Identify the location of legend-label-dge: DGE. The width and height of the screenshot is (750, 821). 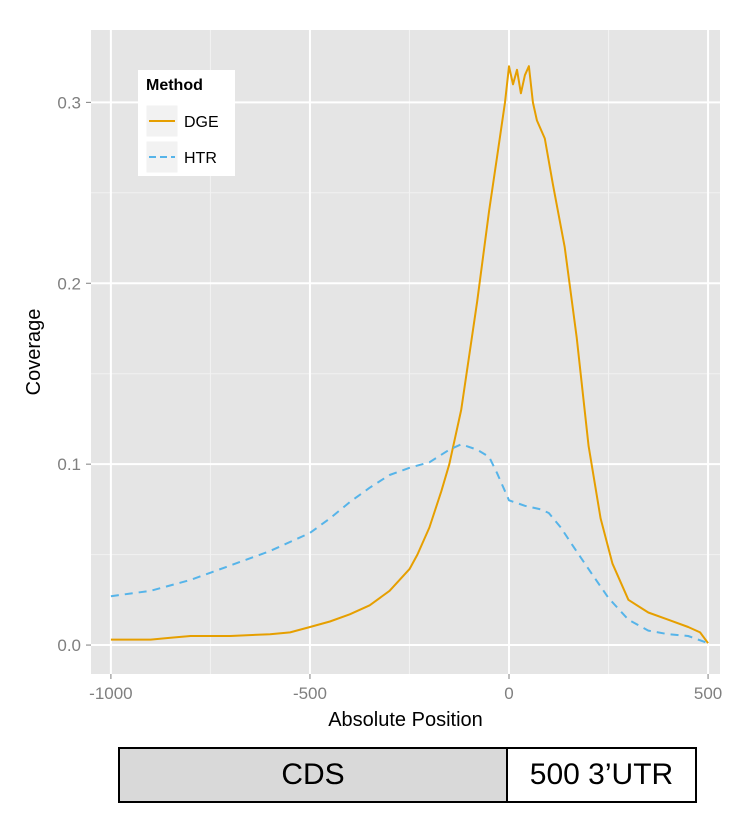
(201, 122).